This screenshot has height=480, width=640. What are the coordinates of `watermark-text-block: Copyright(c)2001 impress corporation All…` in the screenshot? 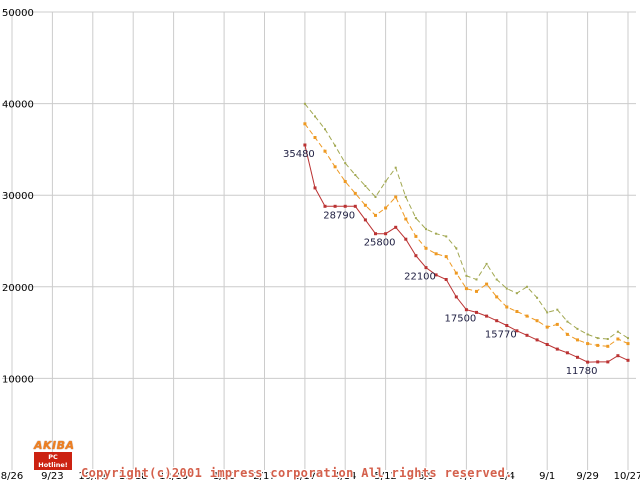 It's located at (297, 460).